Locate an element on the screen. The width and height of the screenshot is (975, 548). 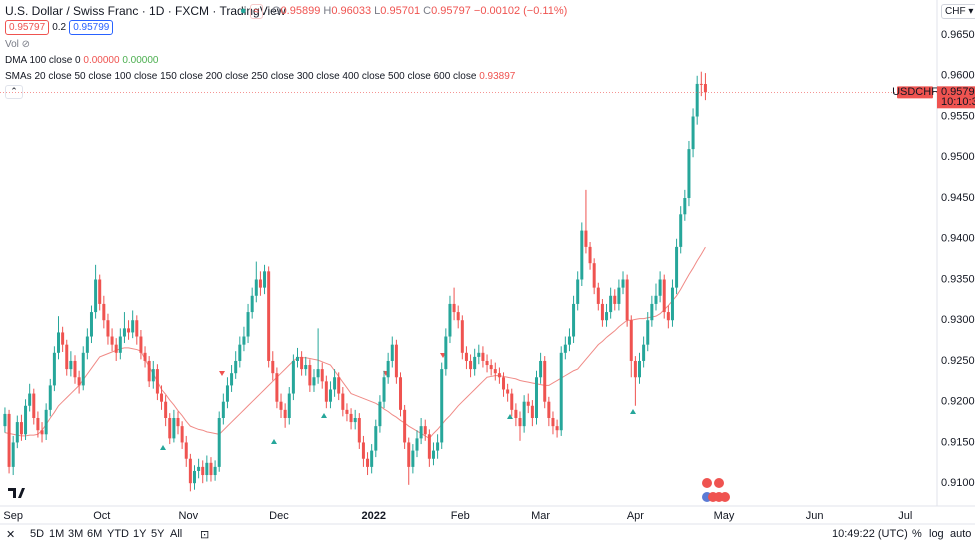
bid: 0.95797 is located at coordinates (27, 27).